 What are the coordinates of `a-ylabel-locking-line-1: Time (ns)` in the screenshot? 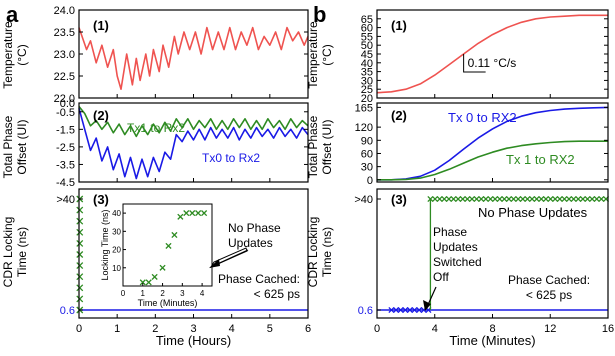 It's located at (22, 252).